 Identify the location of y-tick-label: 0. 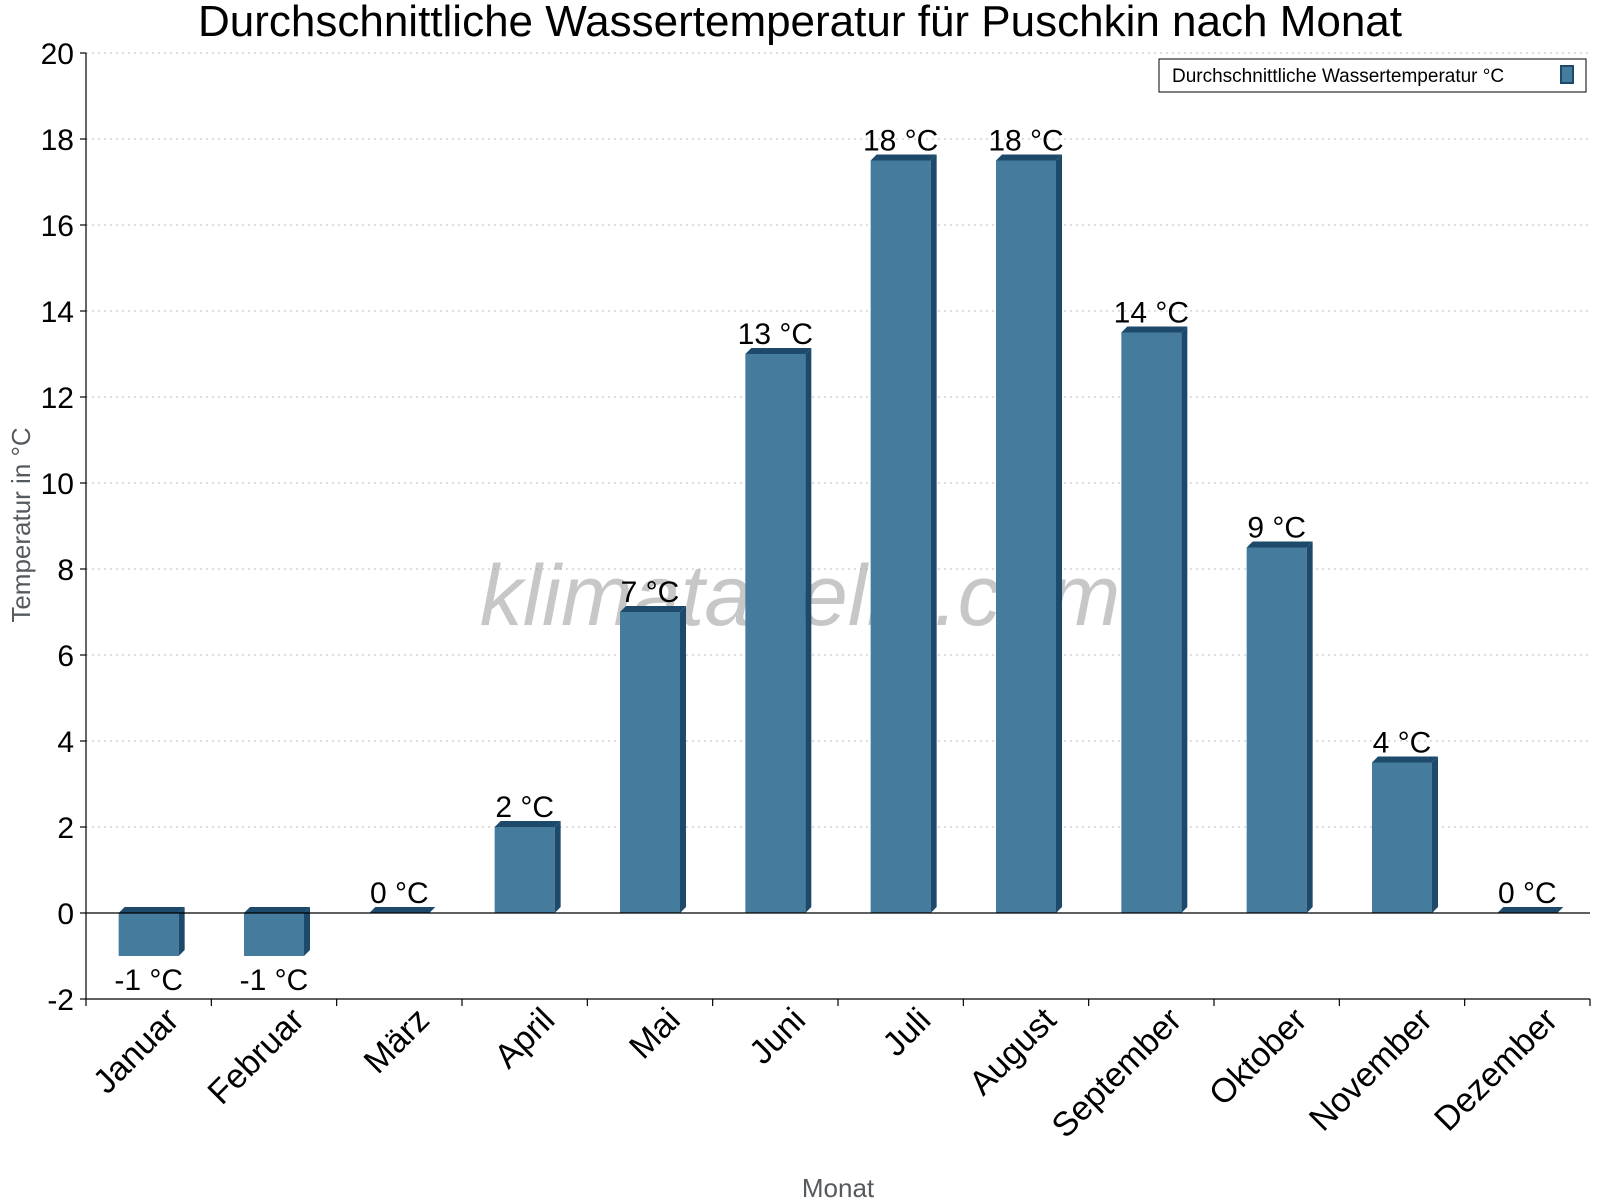
(65, 914).